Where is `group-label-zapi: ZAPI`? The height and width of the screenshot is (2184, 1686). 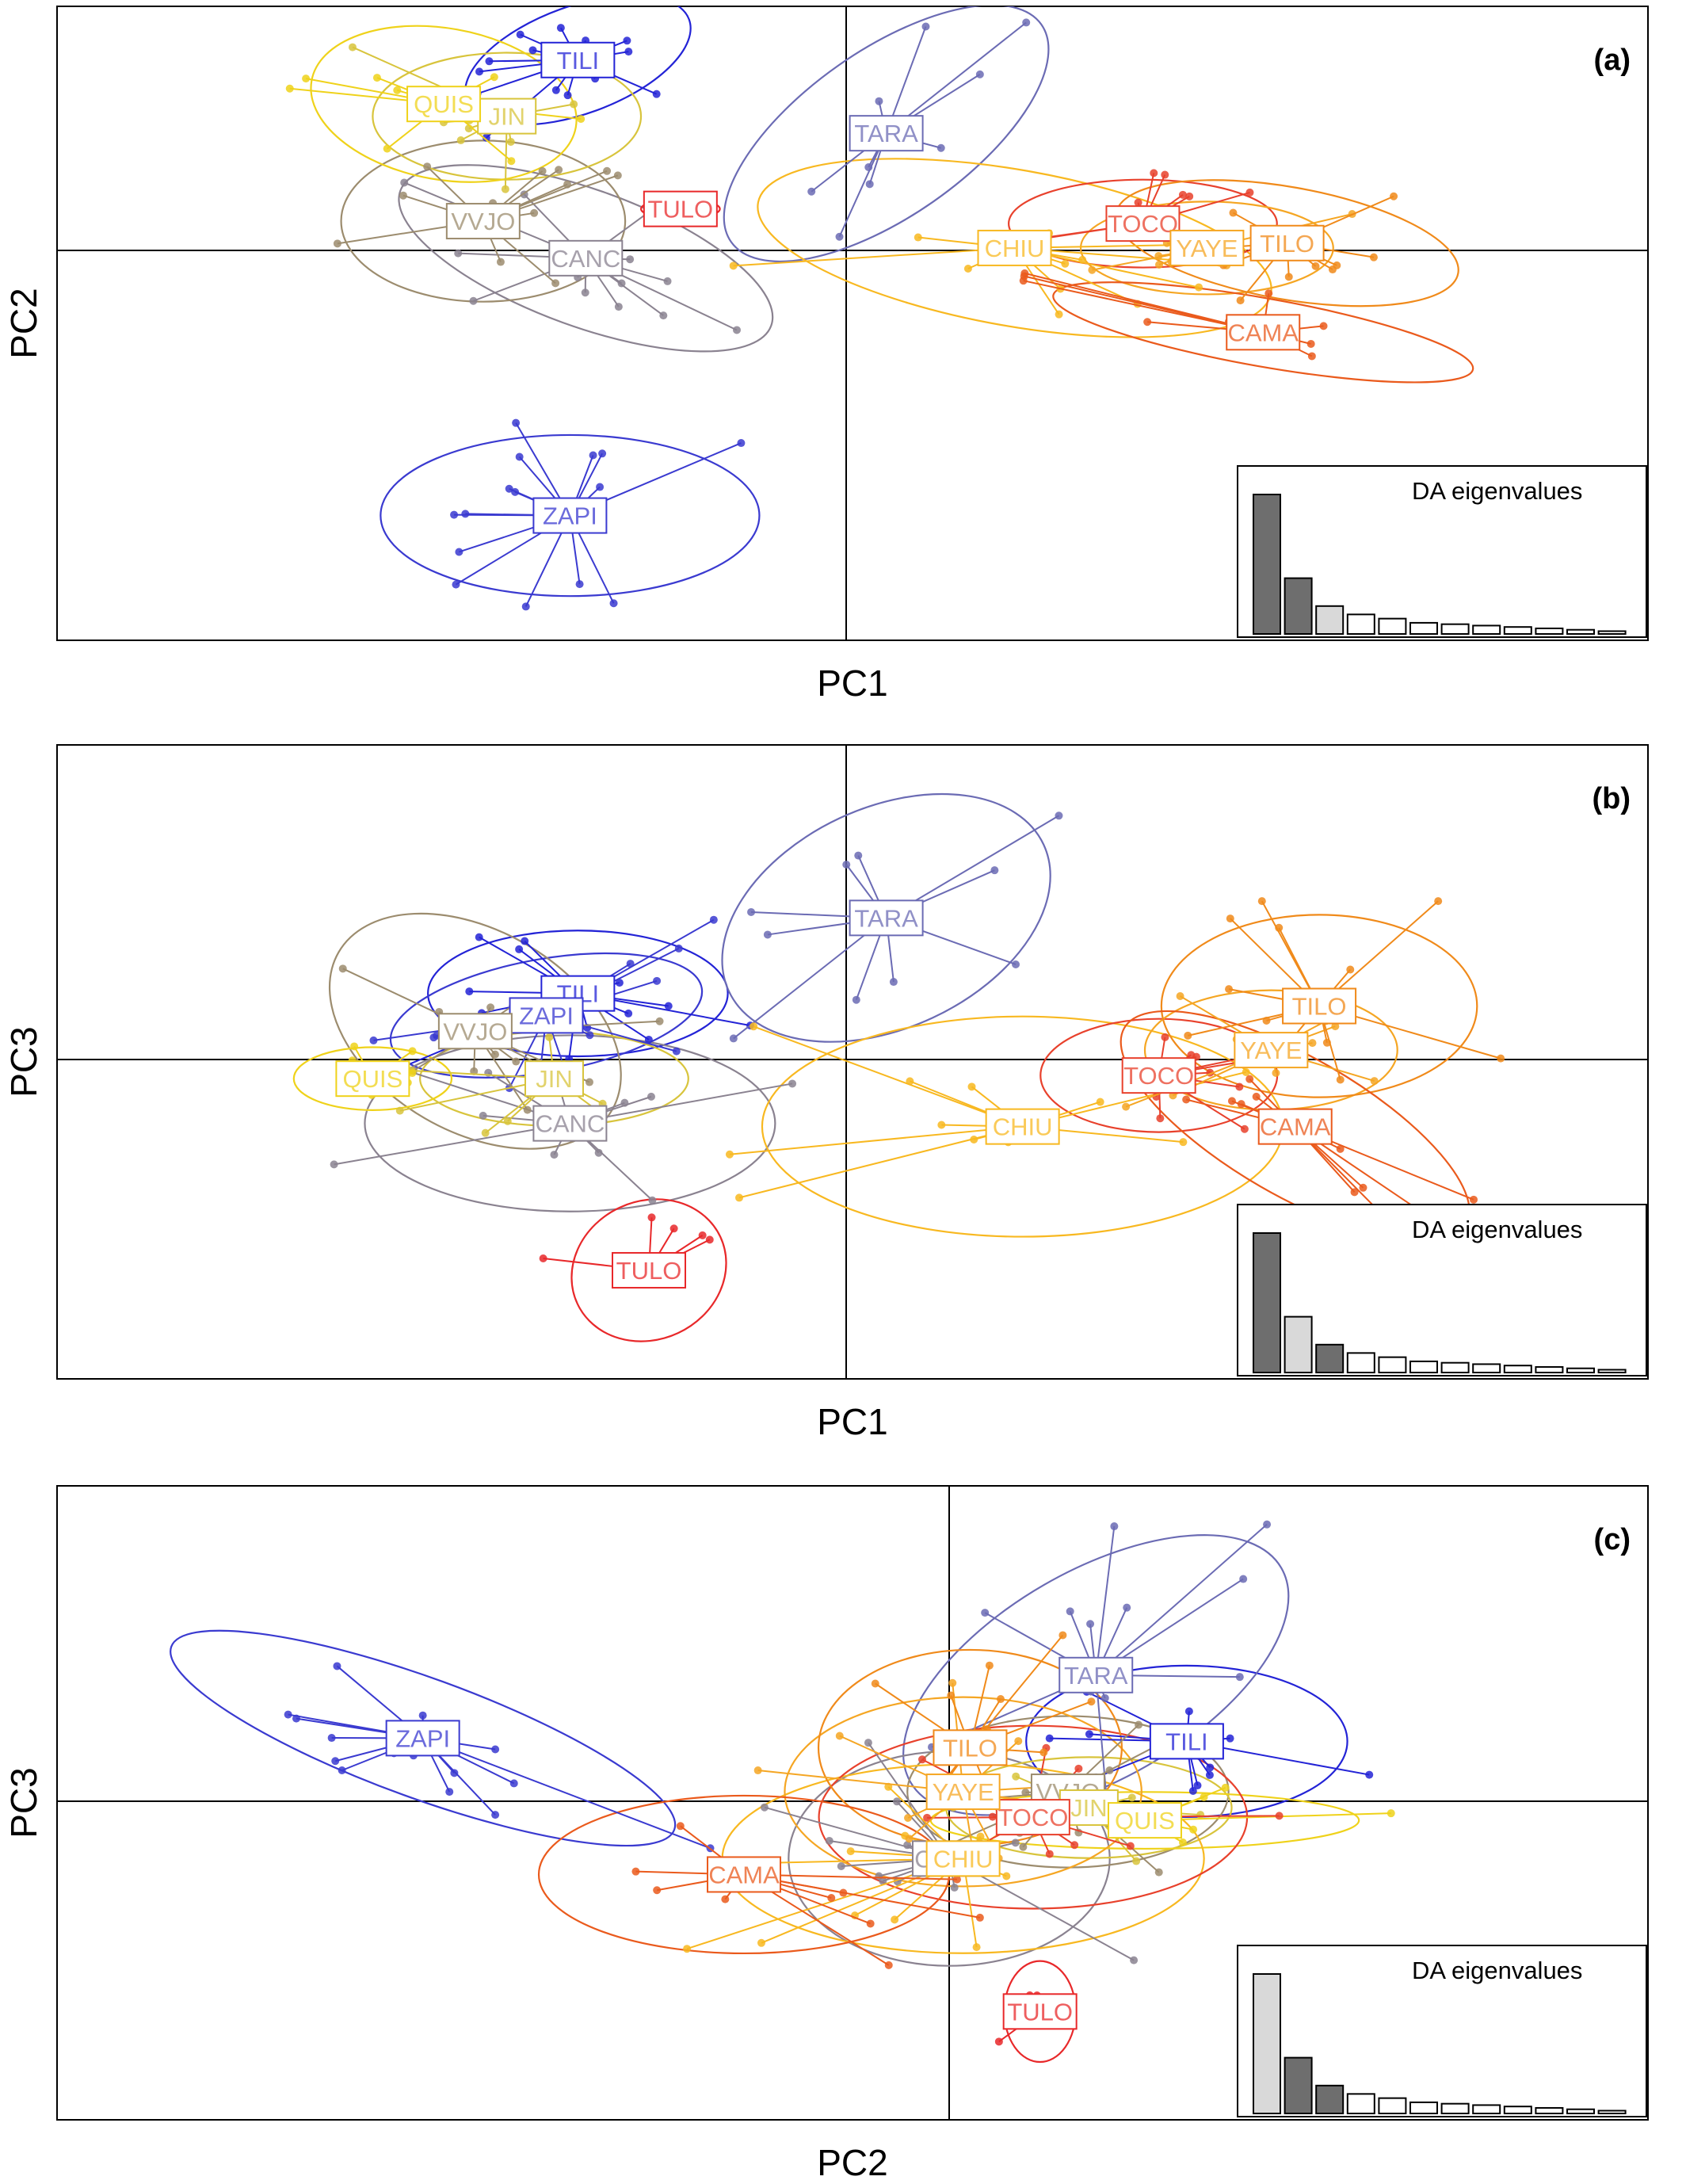
group-label-zapi: ZAPI is located at coordinates (546, 1016).